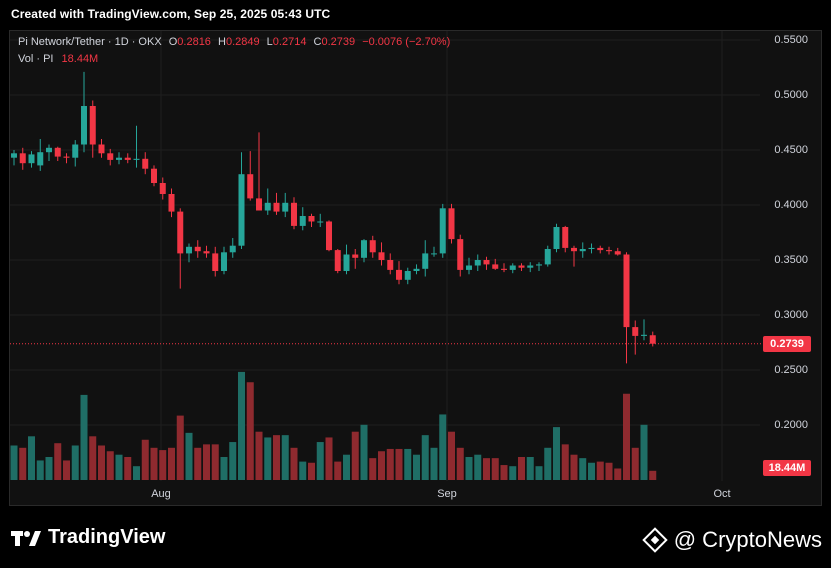  Describe the element at coordinates (787, 468) in the screenshot. I see `volume-badge: 18.44M` at that location.